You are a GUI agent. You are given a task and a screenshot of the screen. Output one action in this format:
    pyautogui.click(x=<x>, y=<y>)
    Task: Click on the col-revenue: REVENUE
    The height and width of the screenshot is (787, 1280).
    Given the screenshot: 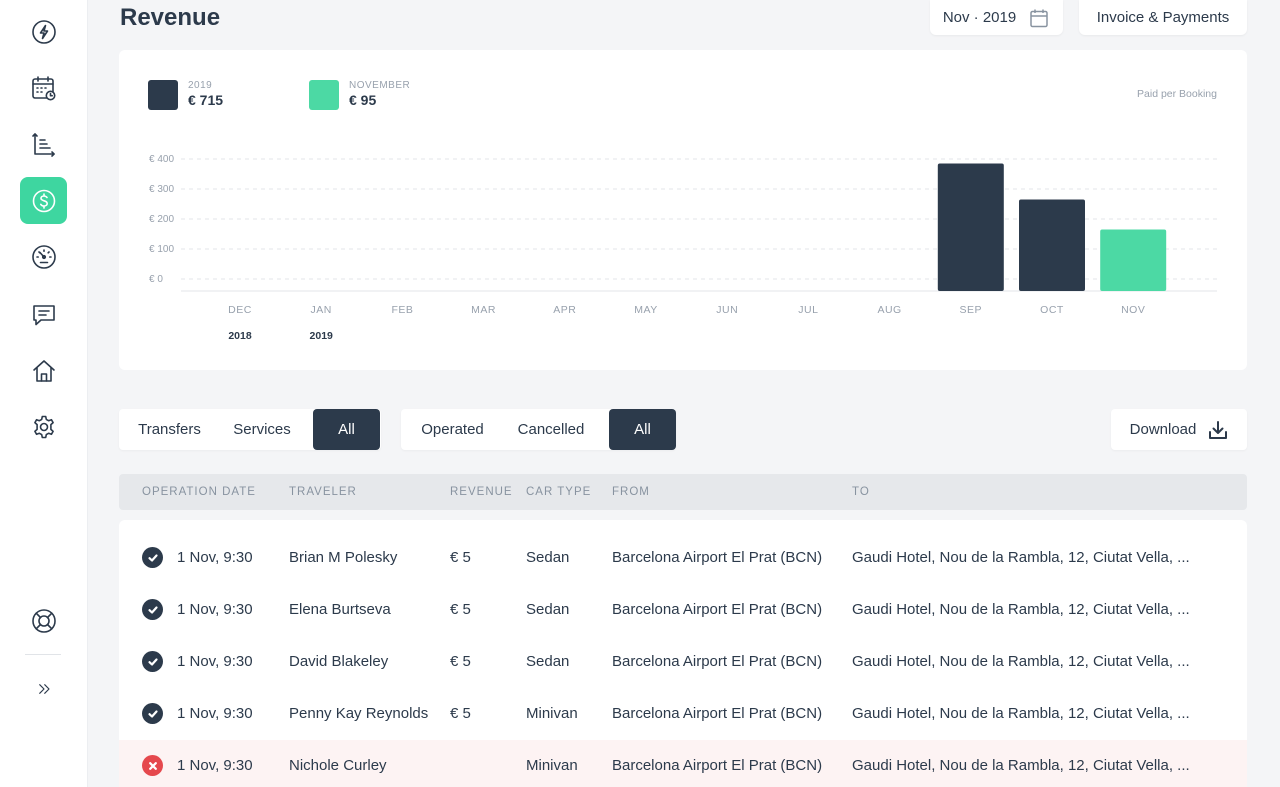 What is the action you would take?
    pyautogui.click(x=481, y=492)
    